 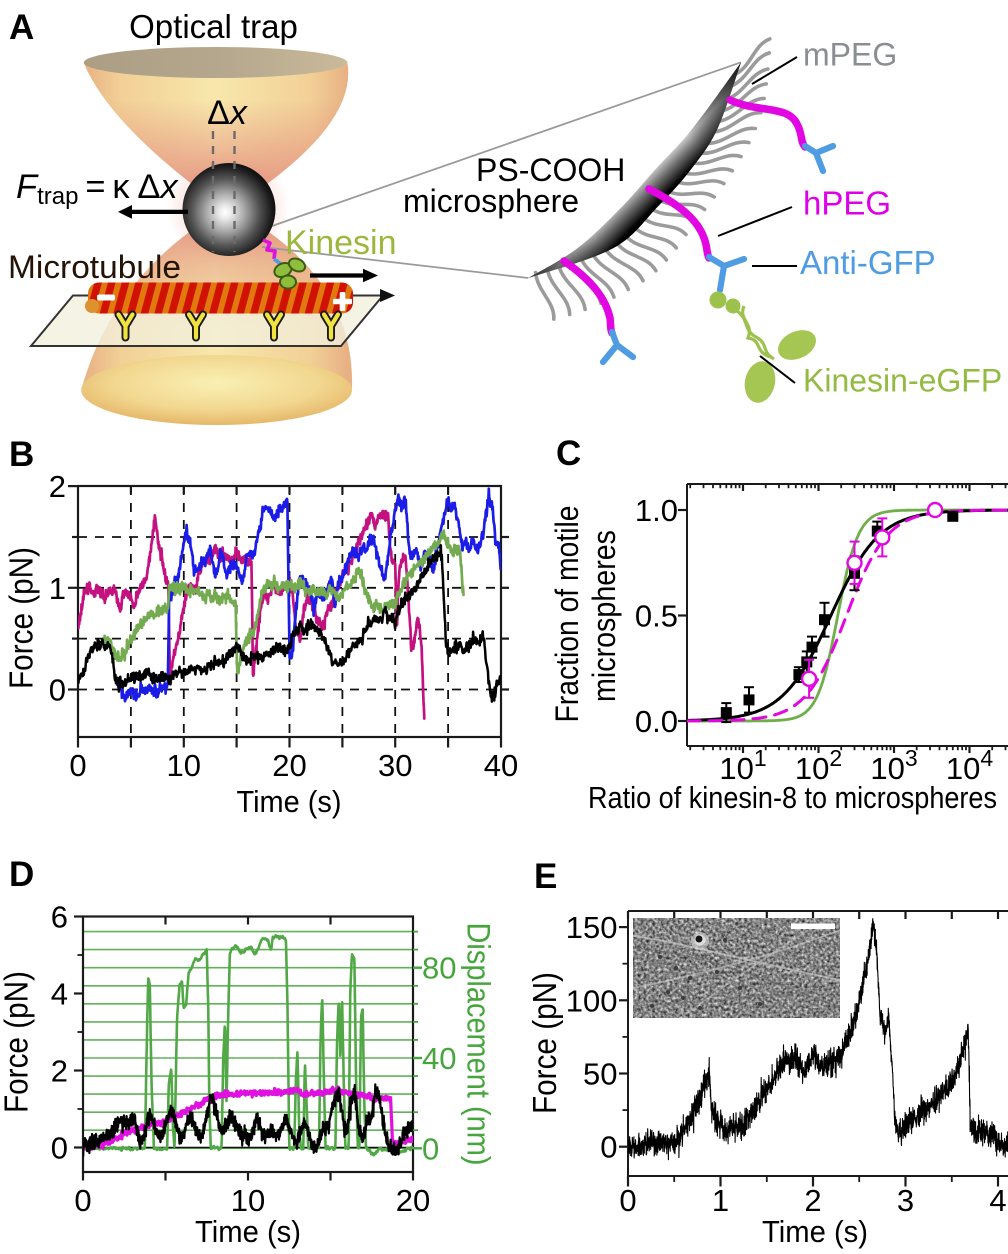 I want to click on svg-text: A, so click(x=21, y=27).